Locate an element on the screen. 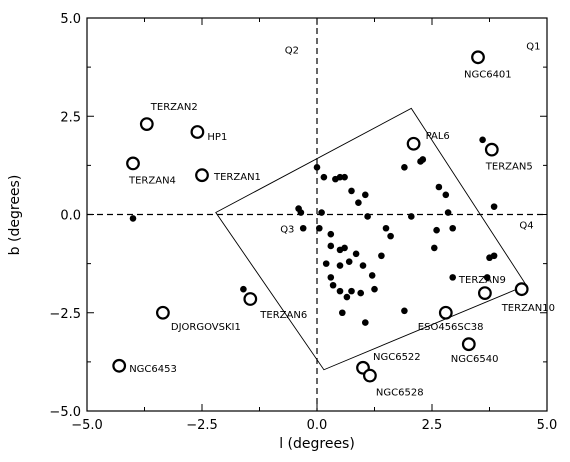 This screenshot has width=570, height=462. cluster-label: TERZAN9 is located at coordinates (482, 280).